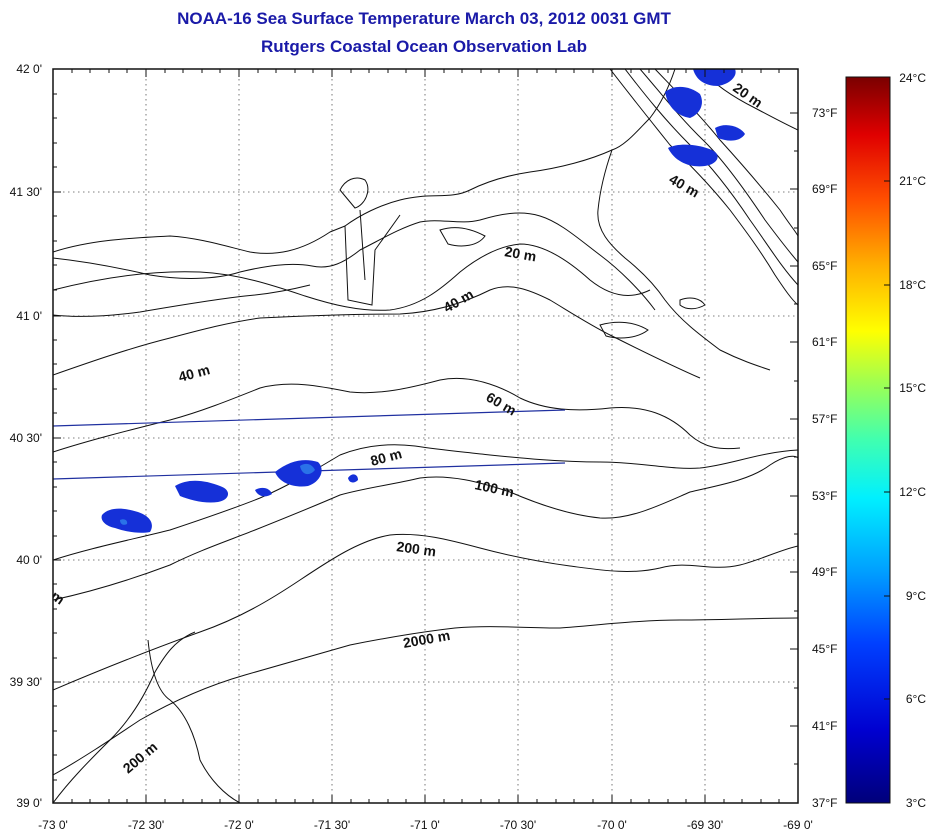  I want to click on celsius-label: 9°C, so click(916, 596).